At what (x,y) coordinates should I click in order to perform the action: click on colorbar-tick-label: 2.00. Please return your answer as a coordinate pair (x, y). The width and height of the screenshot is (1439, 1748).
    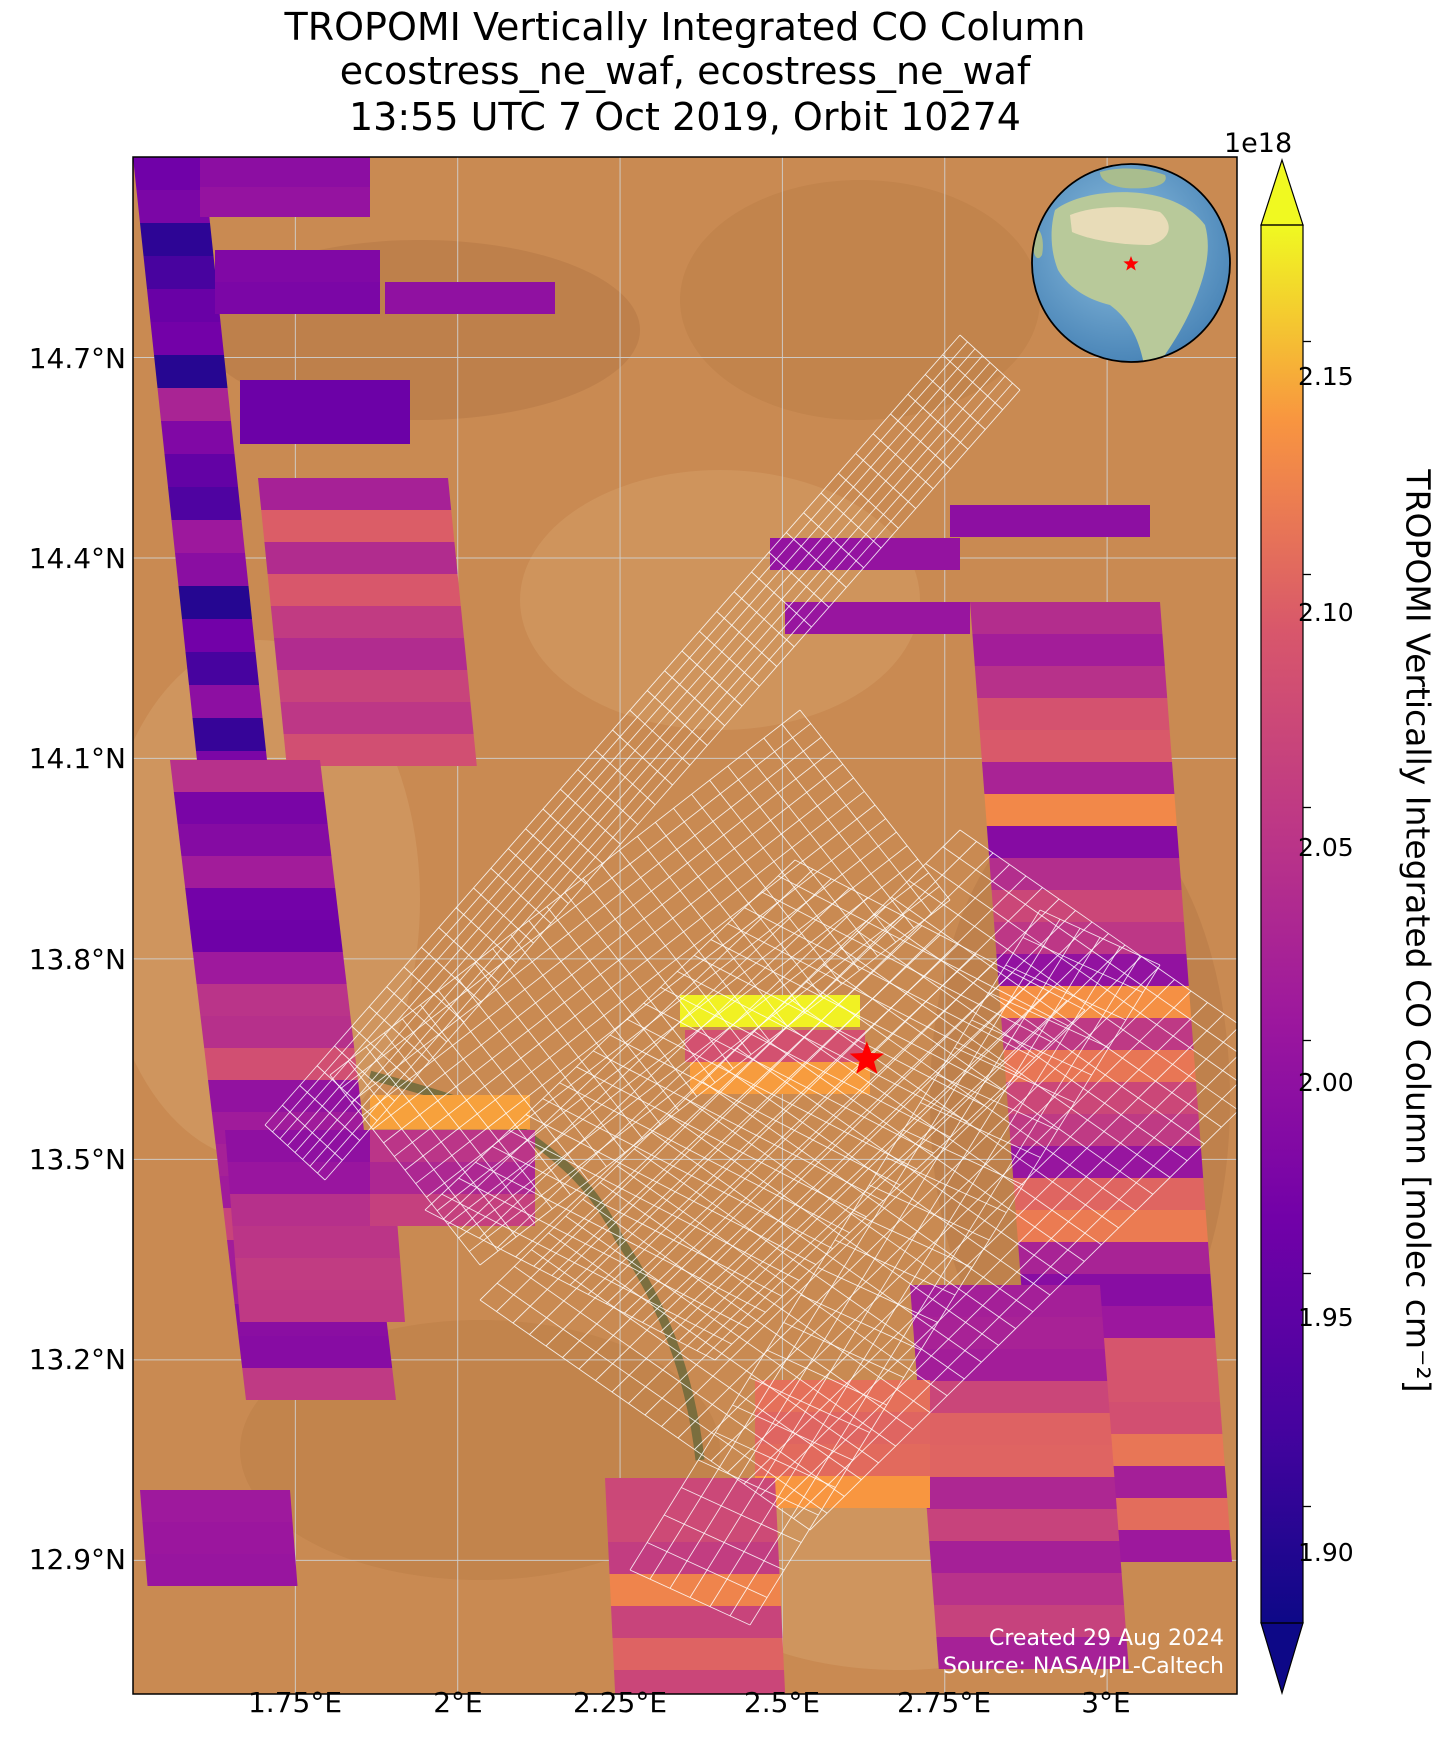
    Looking at the image, I should click on (1326, 1082).